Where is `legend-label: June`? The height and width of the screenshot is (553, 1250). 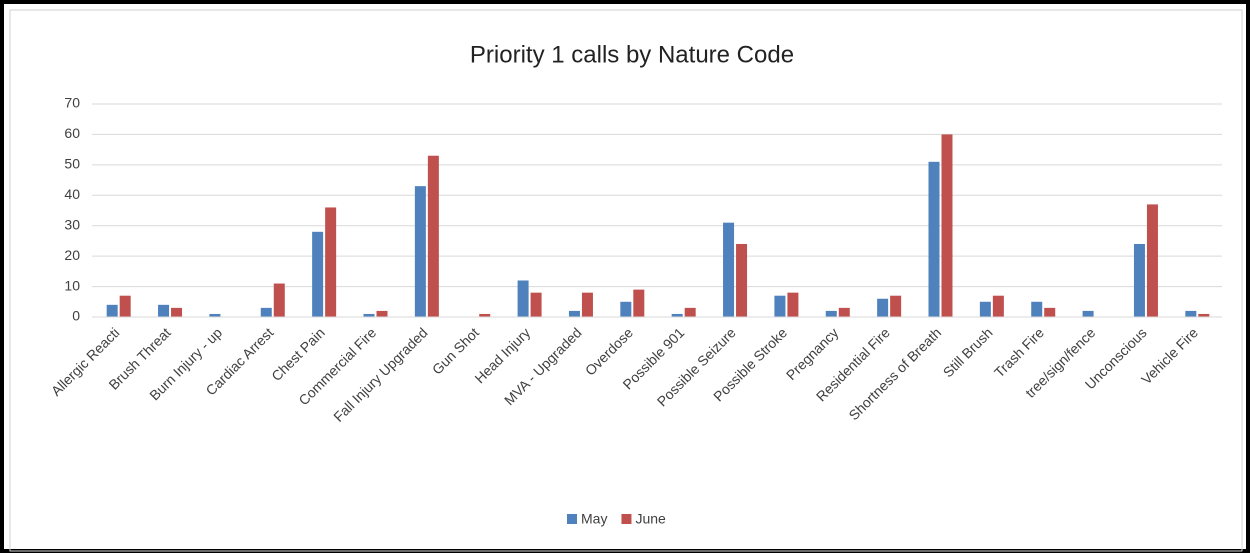 legend-label: June is located at coordinates (650, 519).